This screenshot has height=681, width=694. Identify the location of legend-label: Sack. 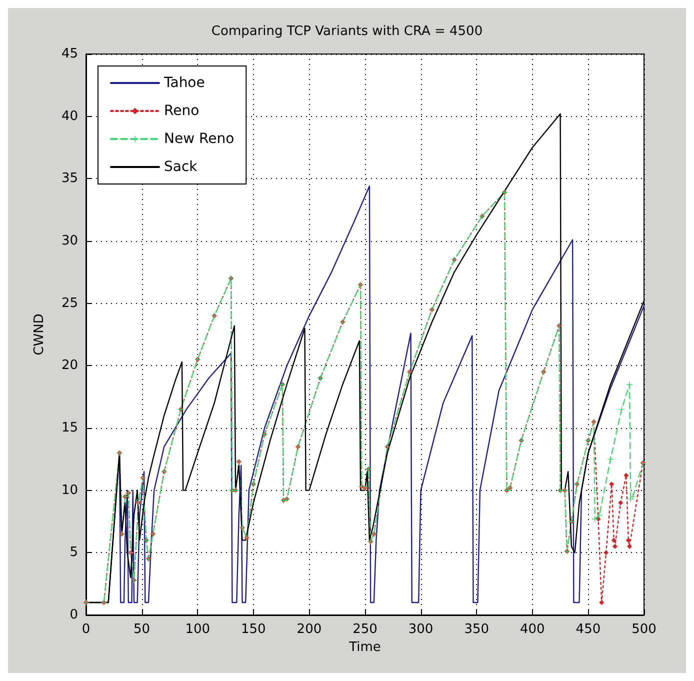
(181, 167).